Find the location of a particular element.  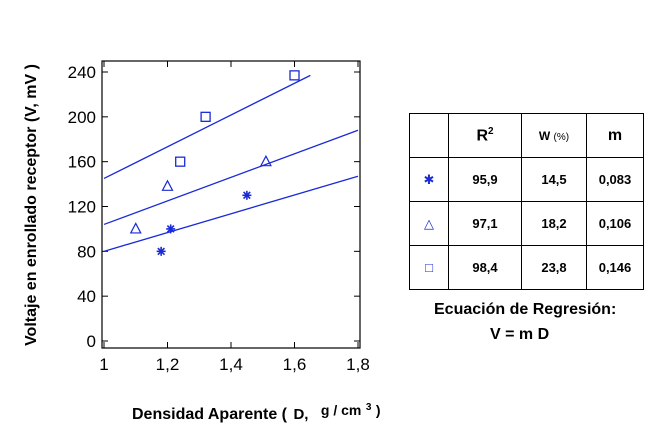

table-cell-w: 23,8 is located at coordinates (554, 267).